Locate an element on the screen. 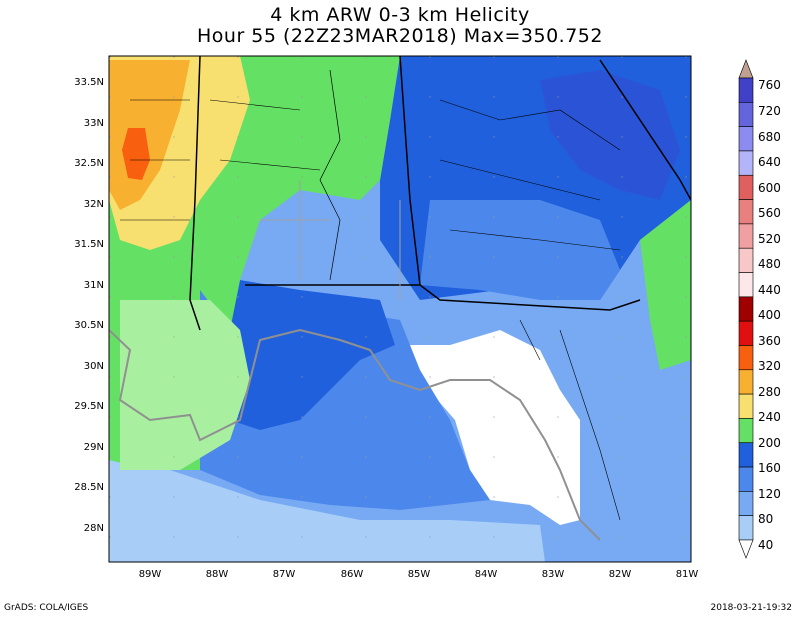 The image size is (800, 618). lat-label: 33.5N is located at coordinates (89, 82).